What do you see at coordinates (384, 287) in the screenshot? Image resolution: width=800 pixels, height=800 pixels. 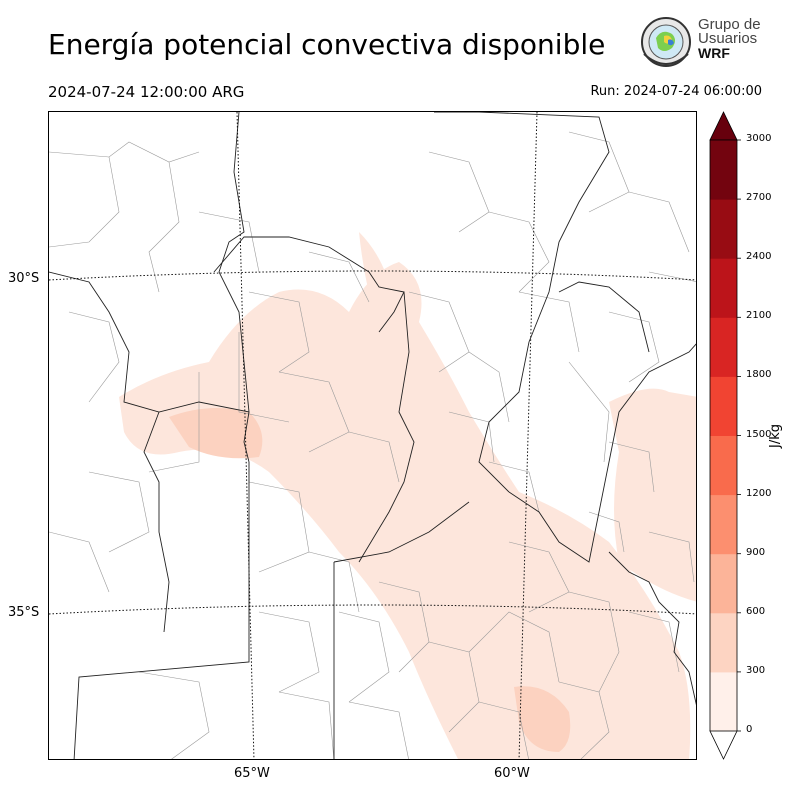 I see `cape-region-north` at bounding box center [384, 287].